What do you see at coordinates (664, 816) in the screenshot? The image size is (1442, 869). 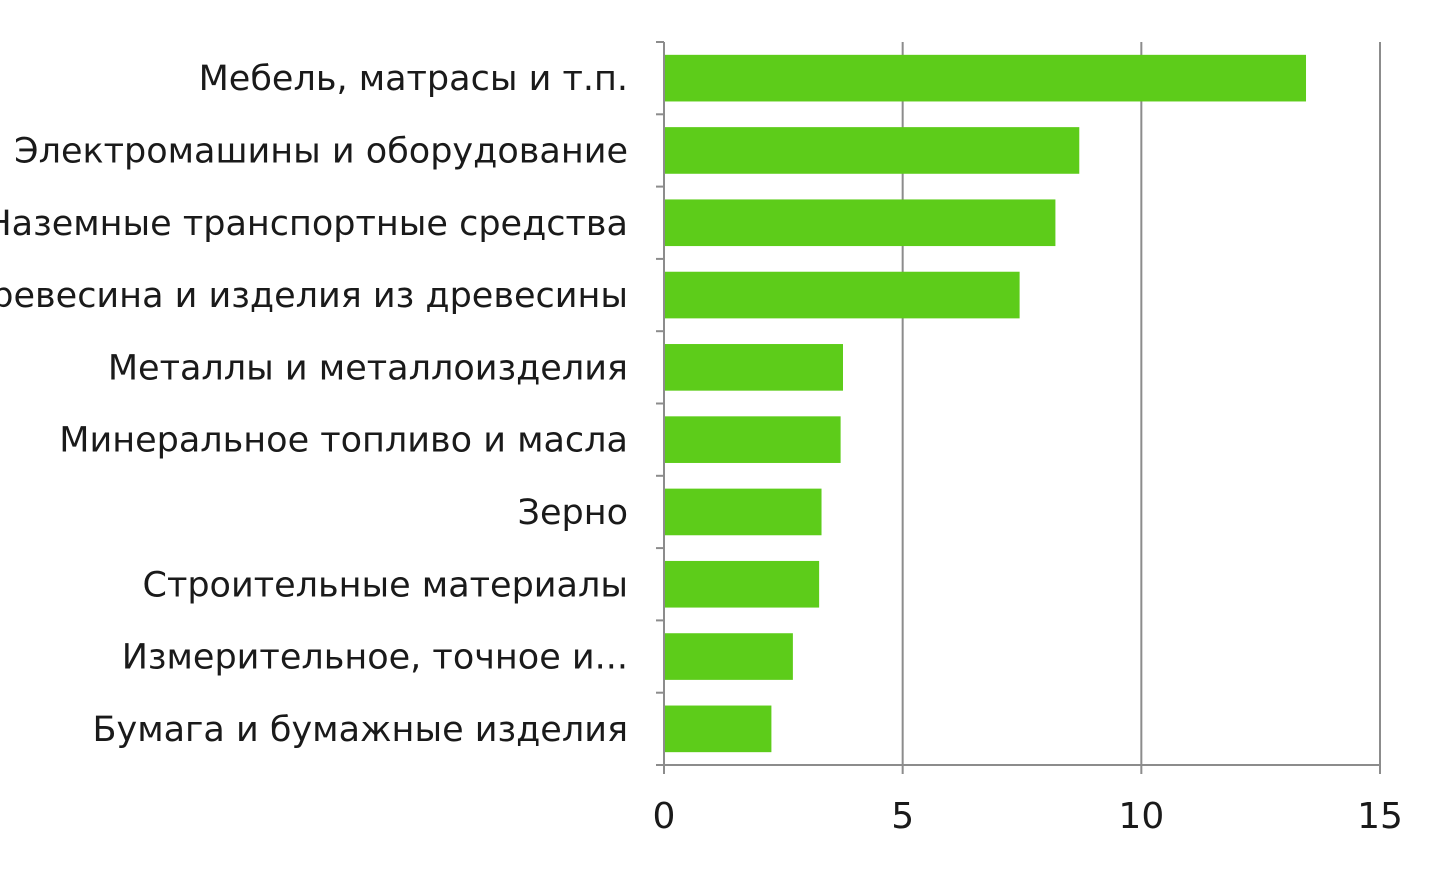 I see `x-tick-label: 0` at bounding box center [664, 816].